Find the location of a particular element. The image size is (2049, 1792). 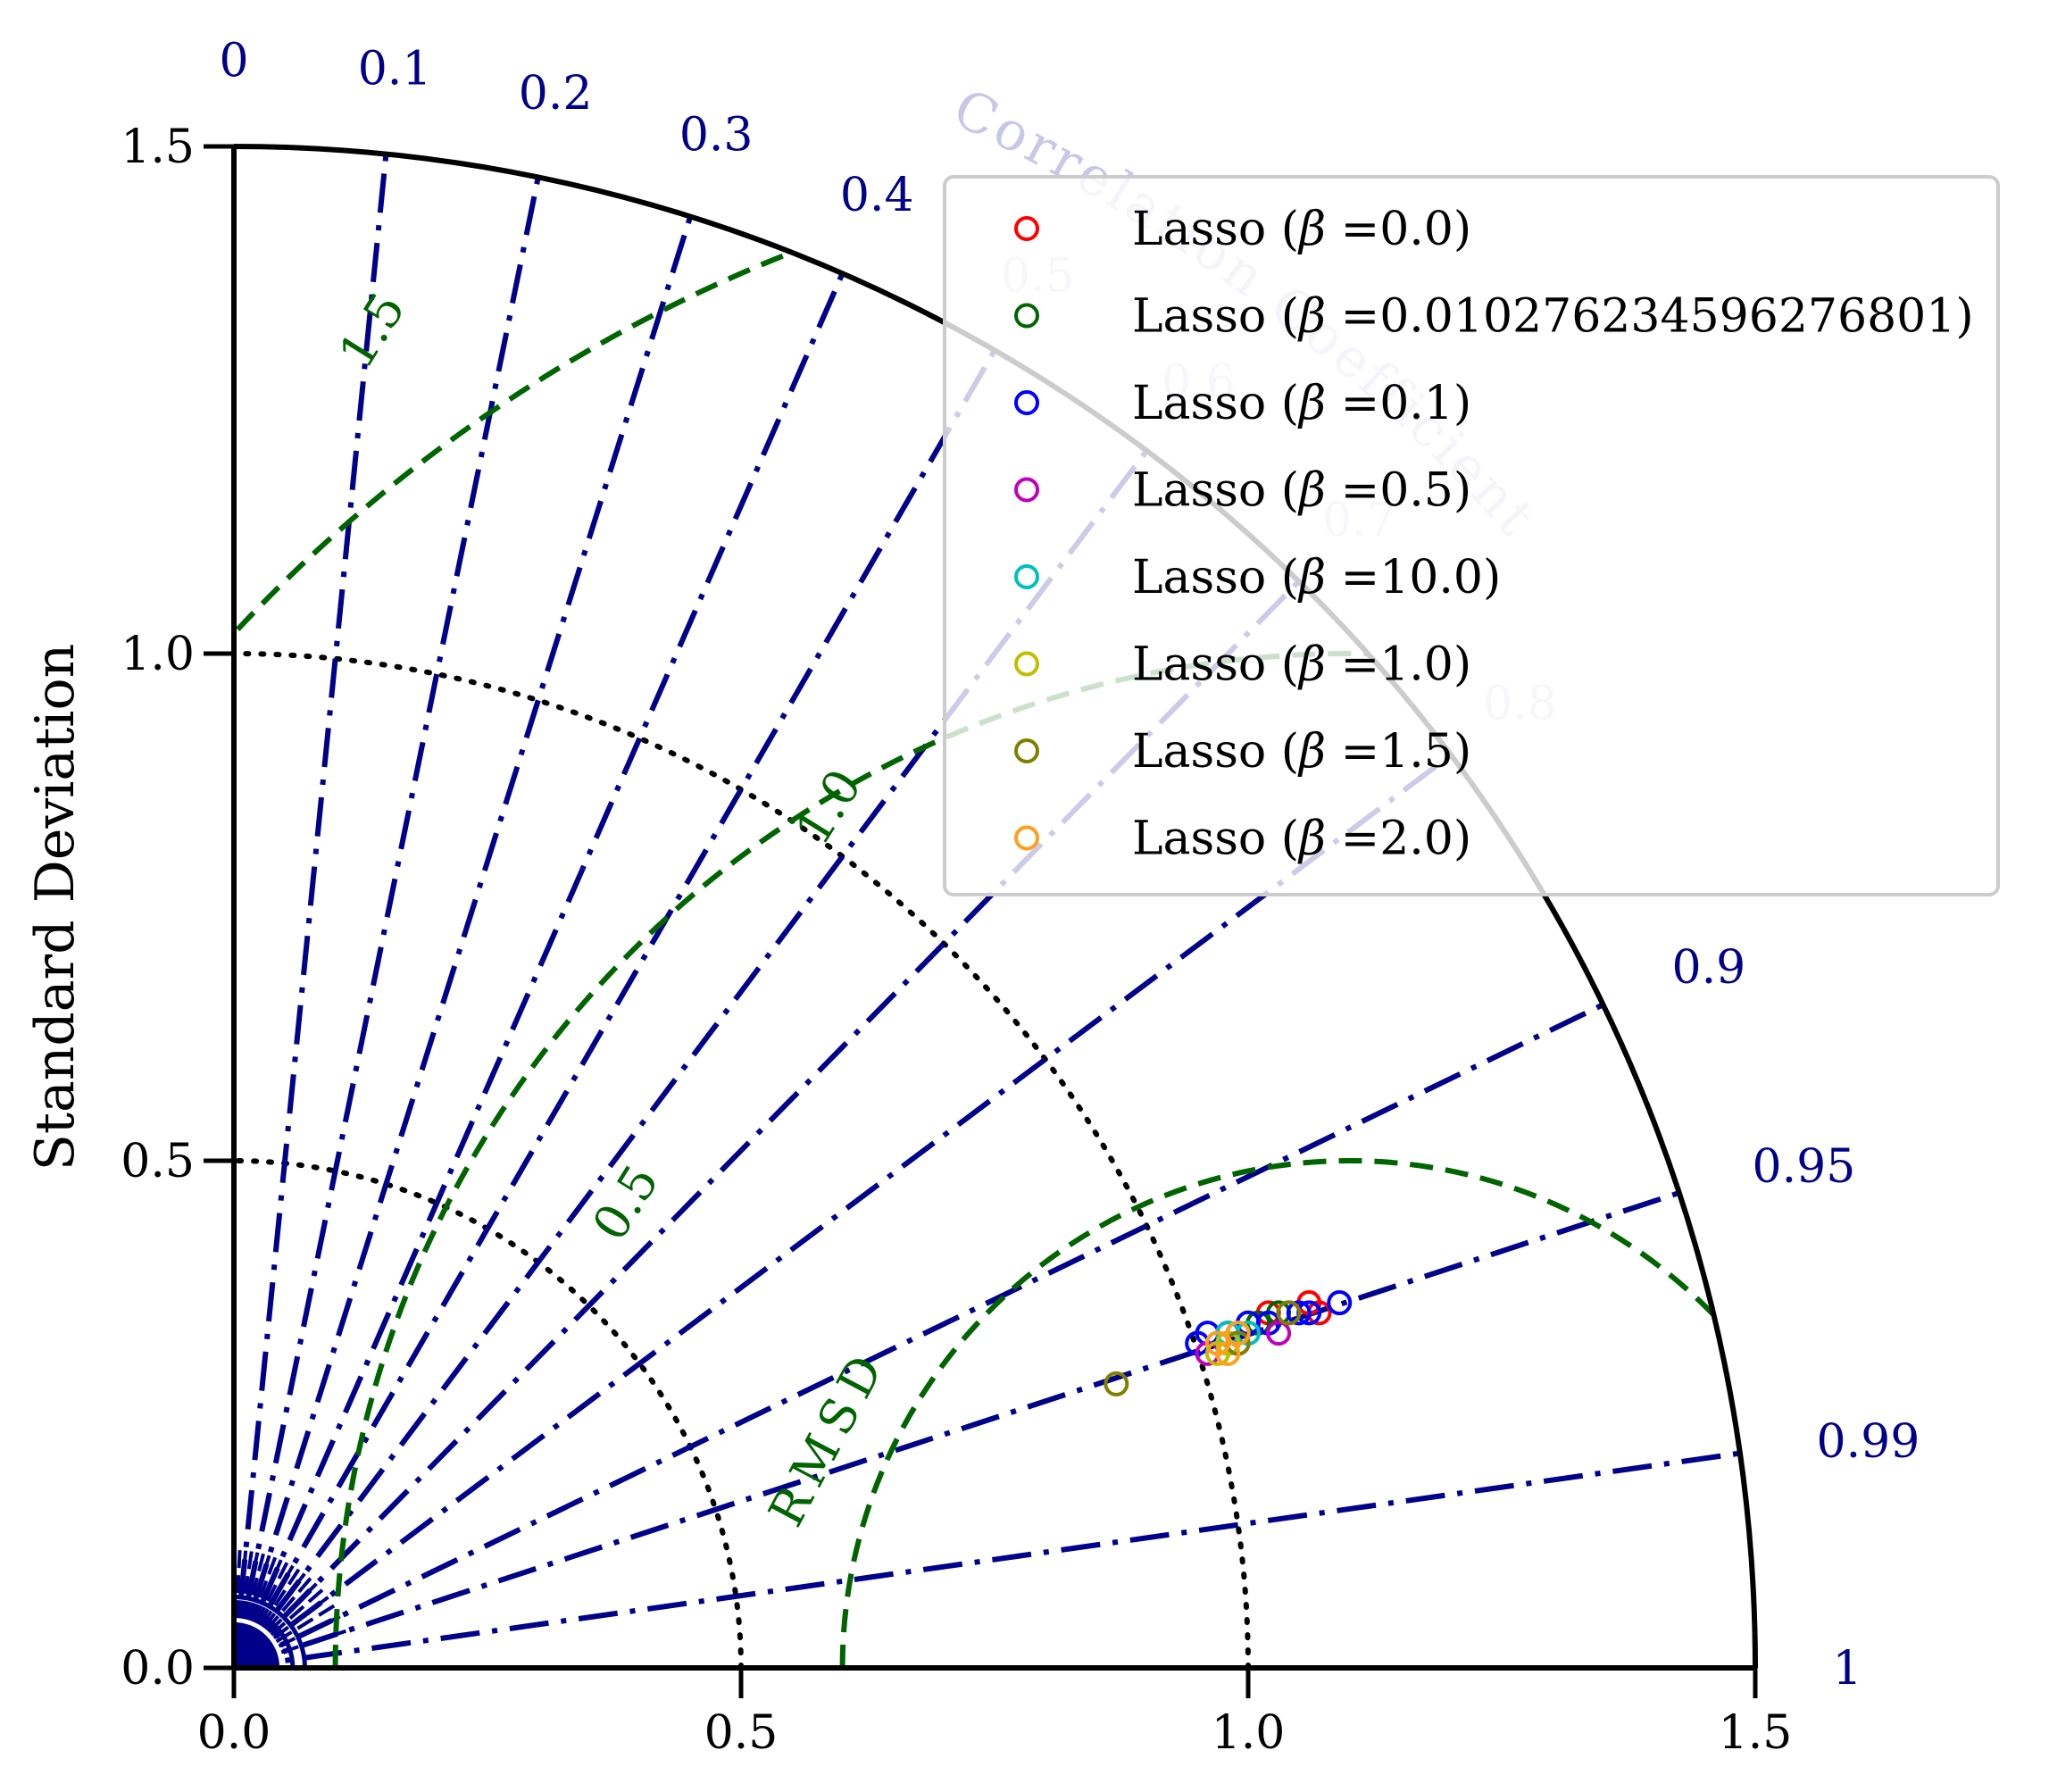

legend-entry-suffix: =0.0) is located at coordinates (1399, 230).